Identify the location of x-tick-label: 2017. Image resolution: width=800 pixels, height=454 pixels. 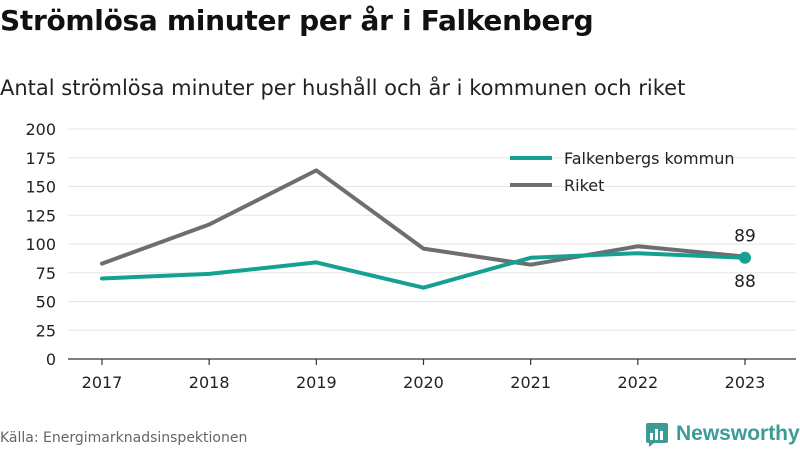
(102, 382).